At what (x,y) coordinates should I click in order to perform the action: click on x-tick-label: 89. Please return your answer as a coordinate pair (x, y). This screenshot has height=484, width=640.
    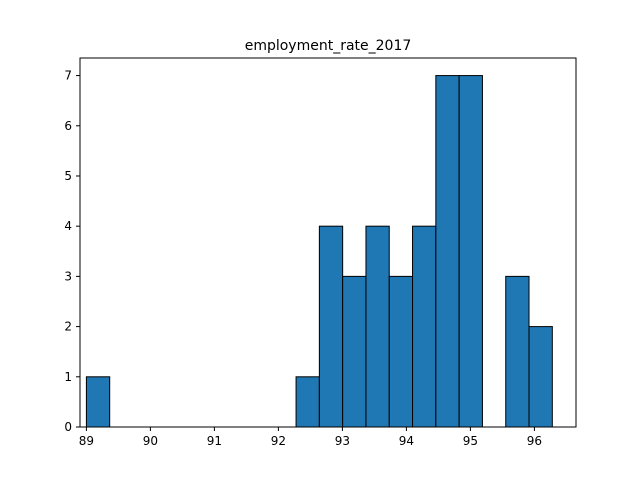
    Looking at the image, I should click on (86, 441).